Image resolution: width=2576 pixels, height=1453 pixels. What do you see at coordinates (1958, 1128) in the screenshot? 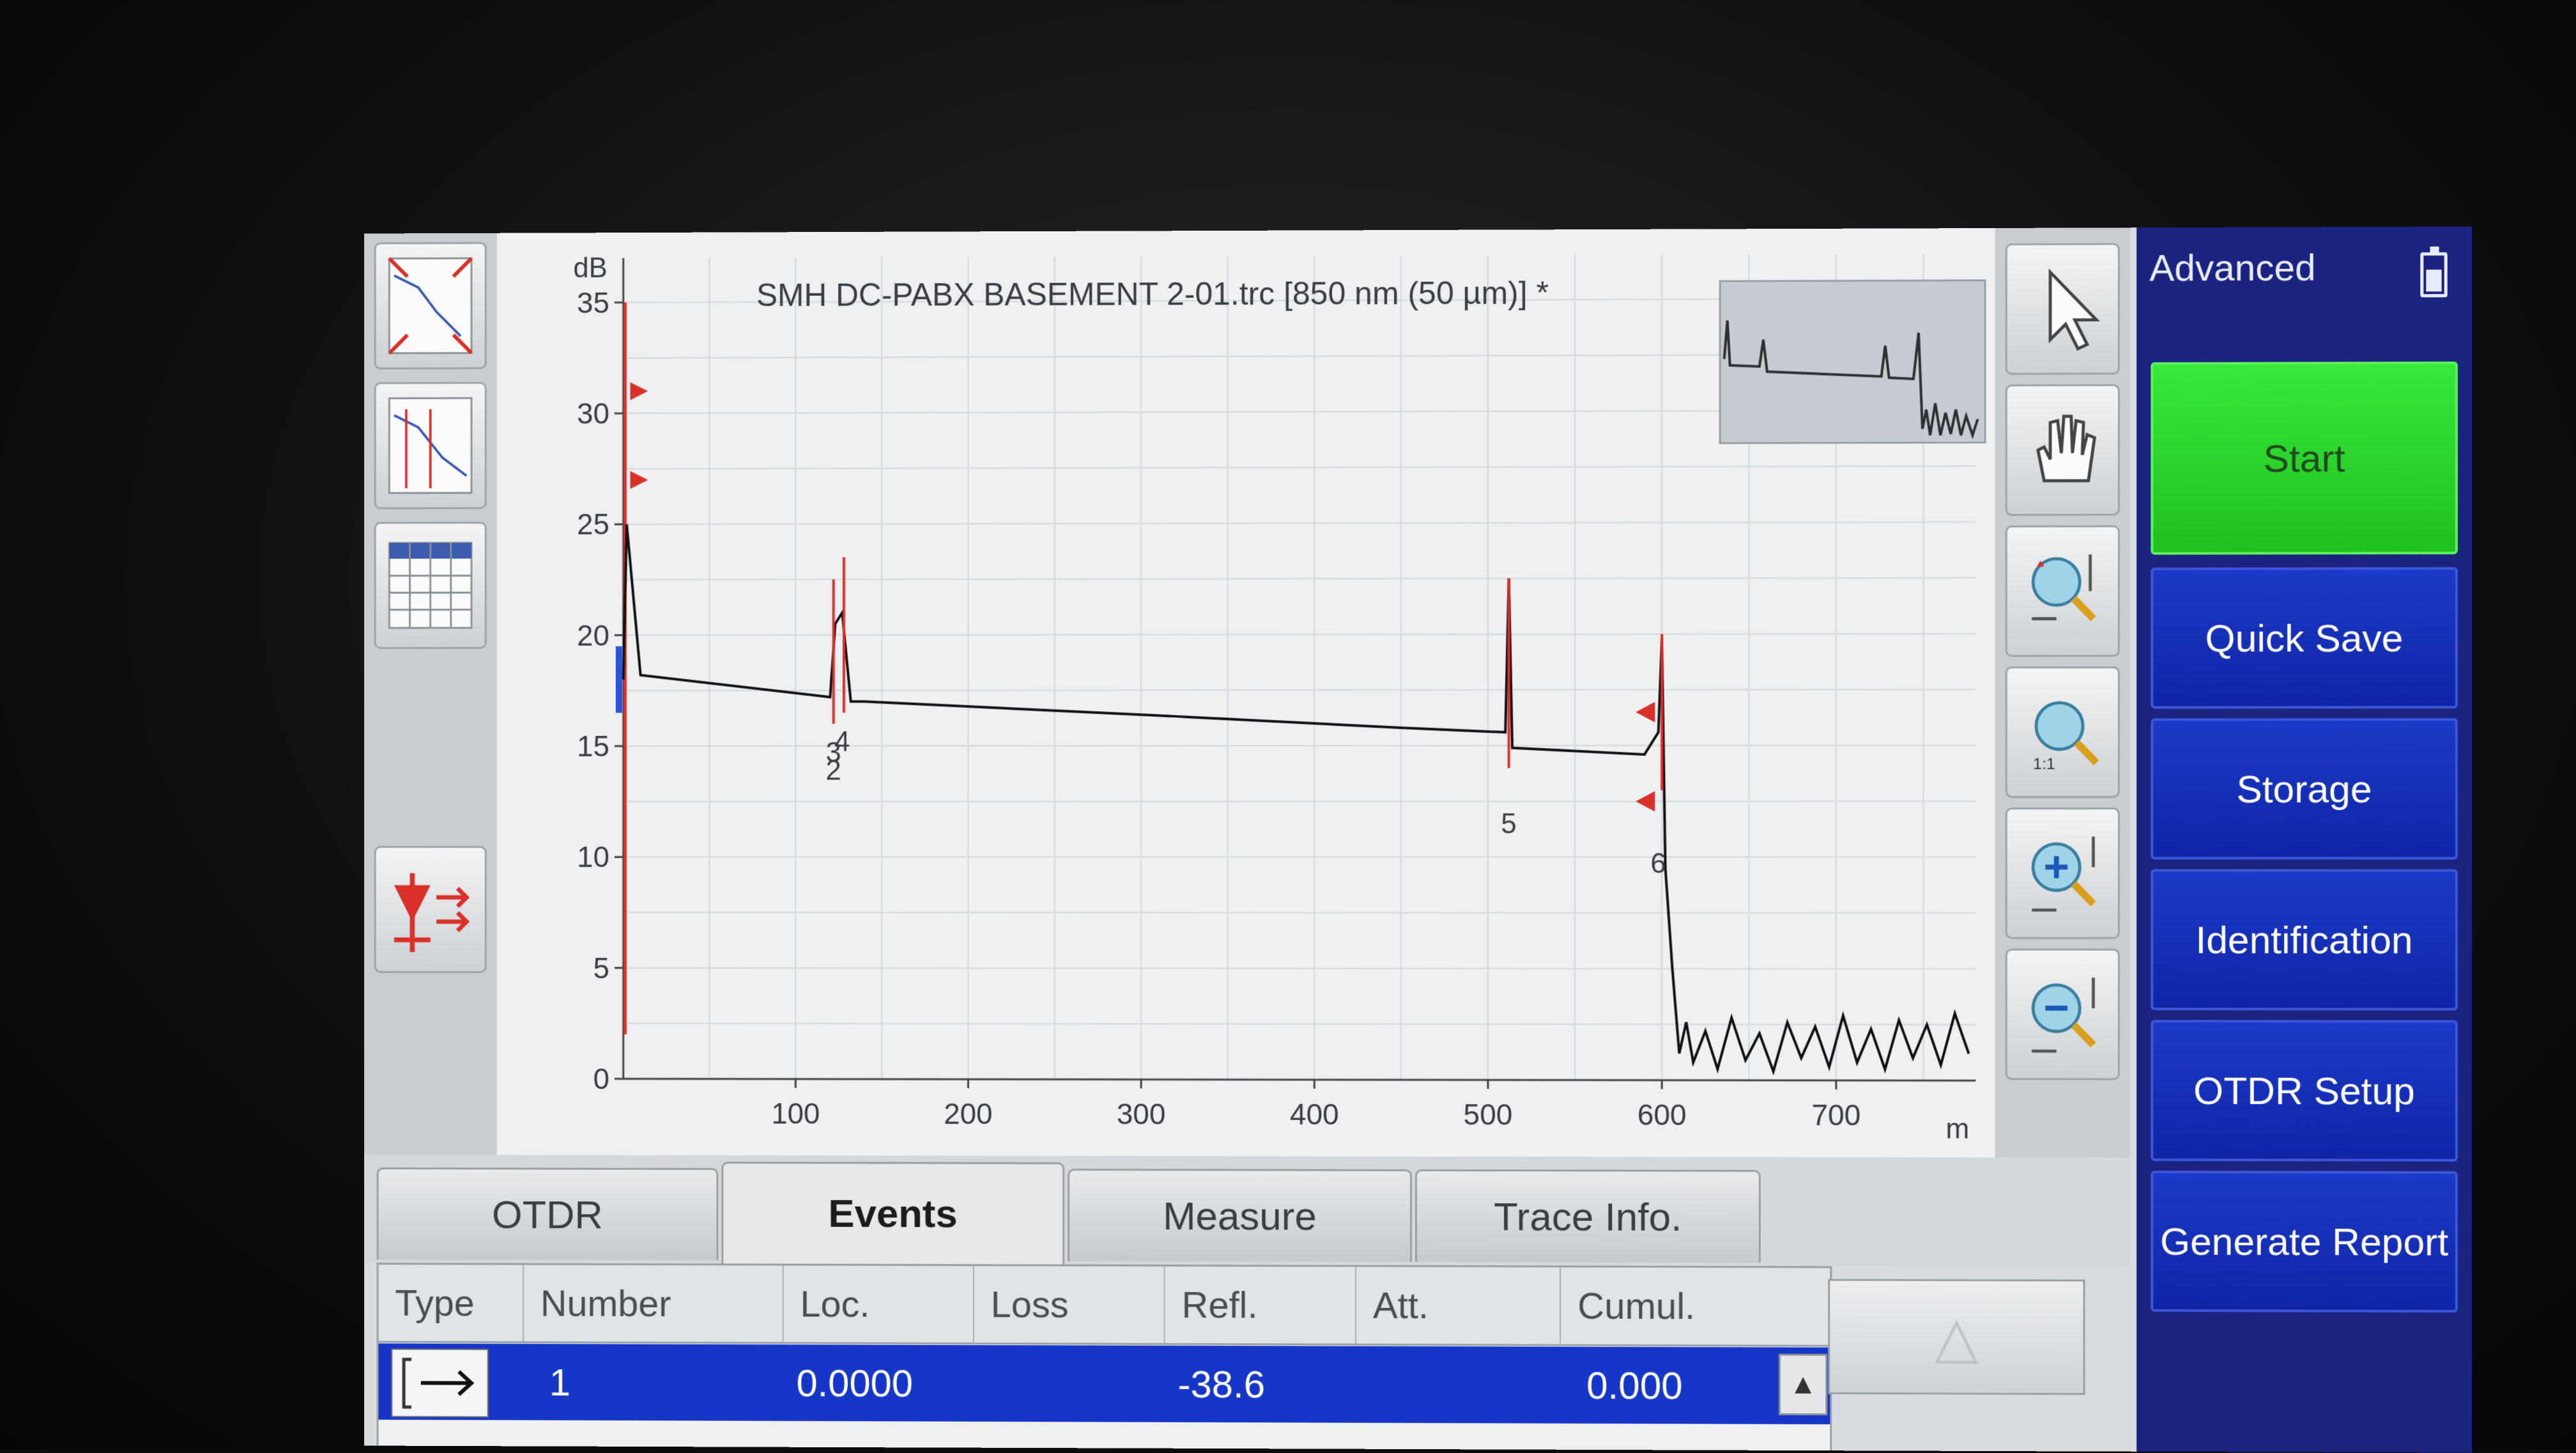
I see `x-axis-unit-label: m` at bounding box center [1958, 1128].